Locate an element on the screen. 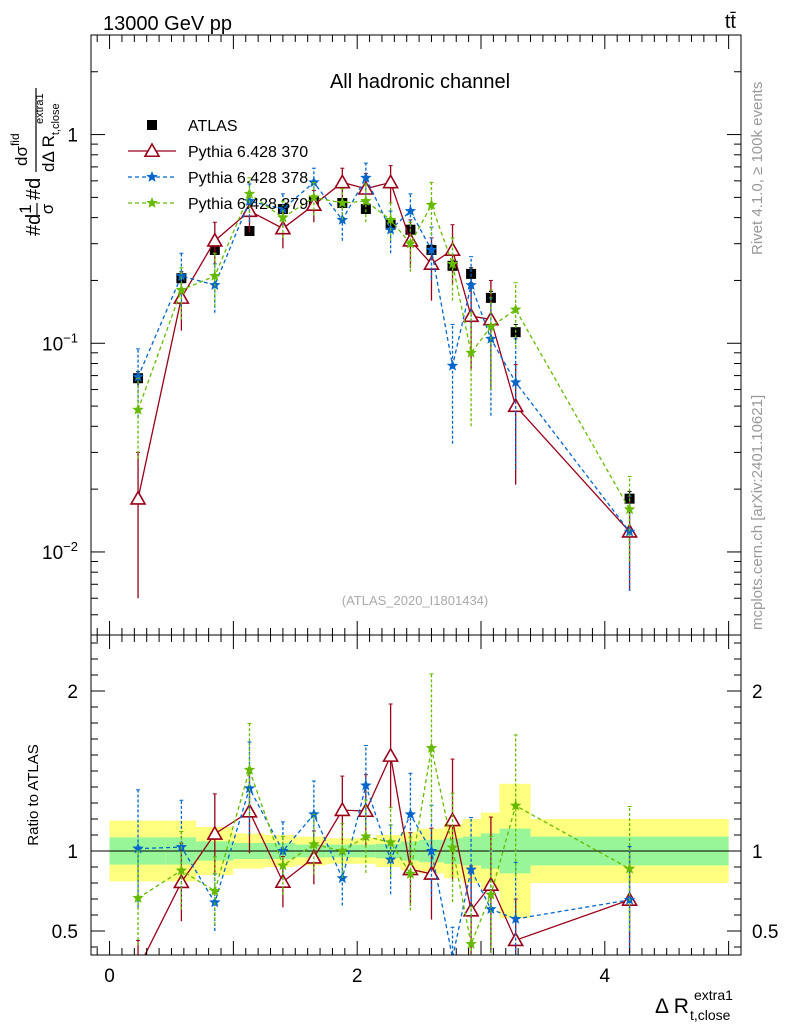 Image resolution: width=786 pixels, height=1024 pixels. process-label: tt̄ is located at coordinates (731, 22).